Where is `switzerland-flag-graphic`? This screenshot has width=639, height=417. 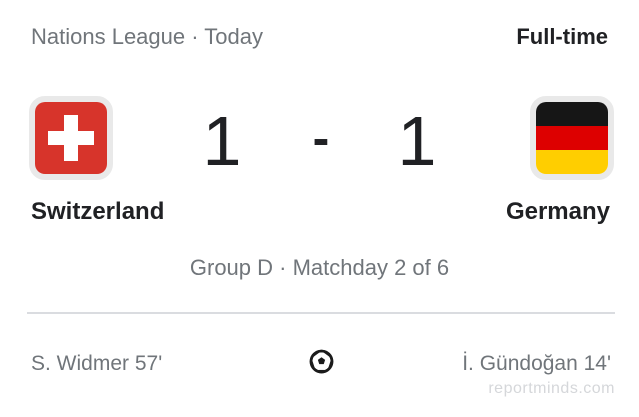 switzerland-flag-graphic is located at coordinates (71, 138).